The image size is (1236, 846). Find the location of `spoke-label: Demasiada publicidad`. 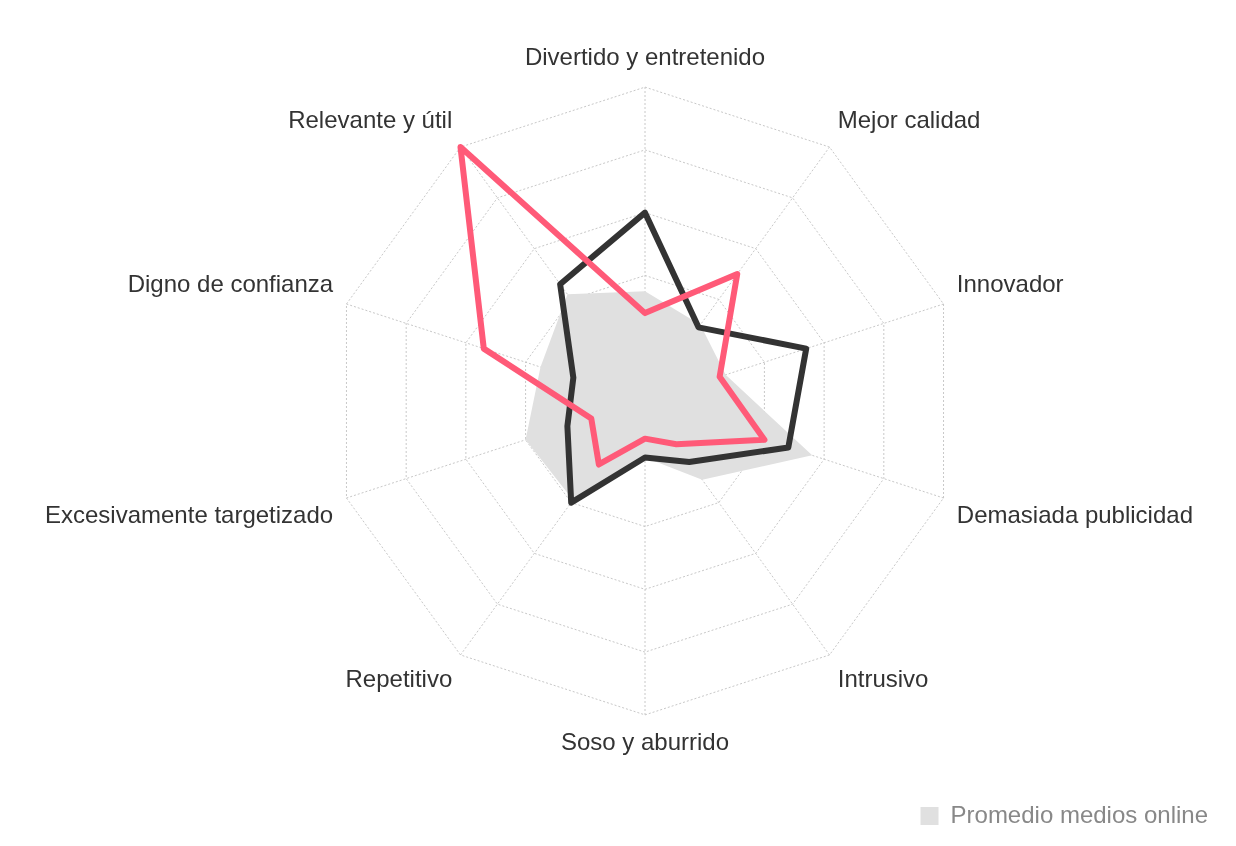

spoke-label: Demasiada publicidad is located at coordinates (1074, 515).